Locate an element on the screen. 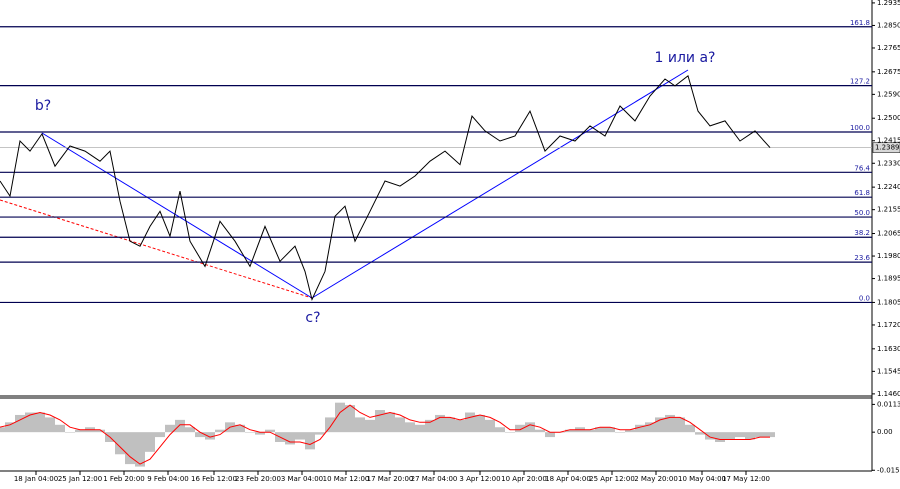 The width and height of the screenshot is (900, 489). fib-label: 161.8 is located at coordinates (860, 23).